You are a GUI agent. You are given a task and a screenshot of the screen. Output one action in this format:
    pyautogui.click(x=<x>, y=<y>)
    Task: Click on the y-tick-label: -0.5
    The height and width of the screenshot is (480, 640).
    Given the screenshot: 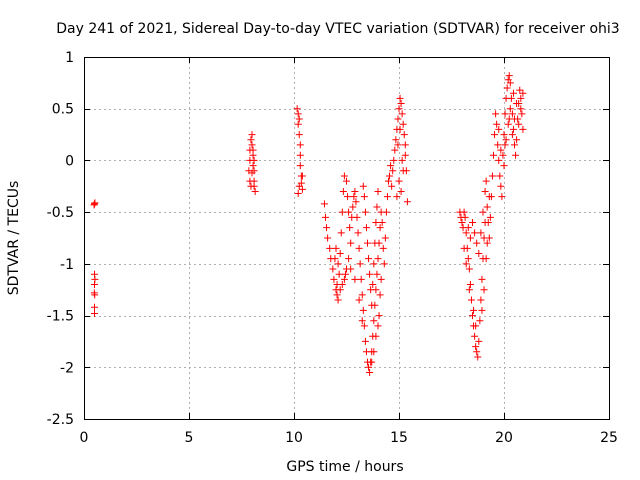 What is the action you would take?
    pyautogui.click(x=60, y=213)
    